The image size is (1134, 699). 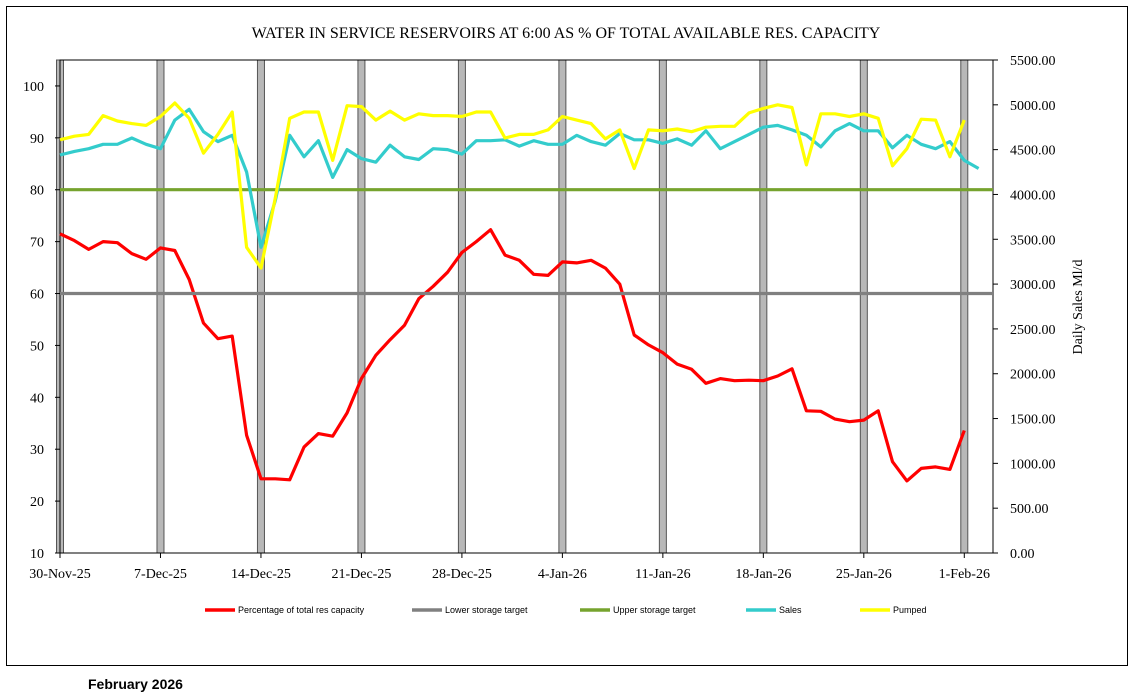 I want to click on x-tick-label: 7-Dec-25, so click(x=160, y=574).